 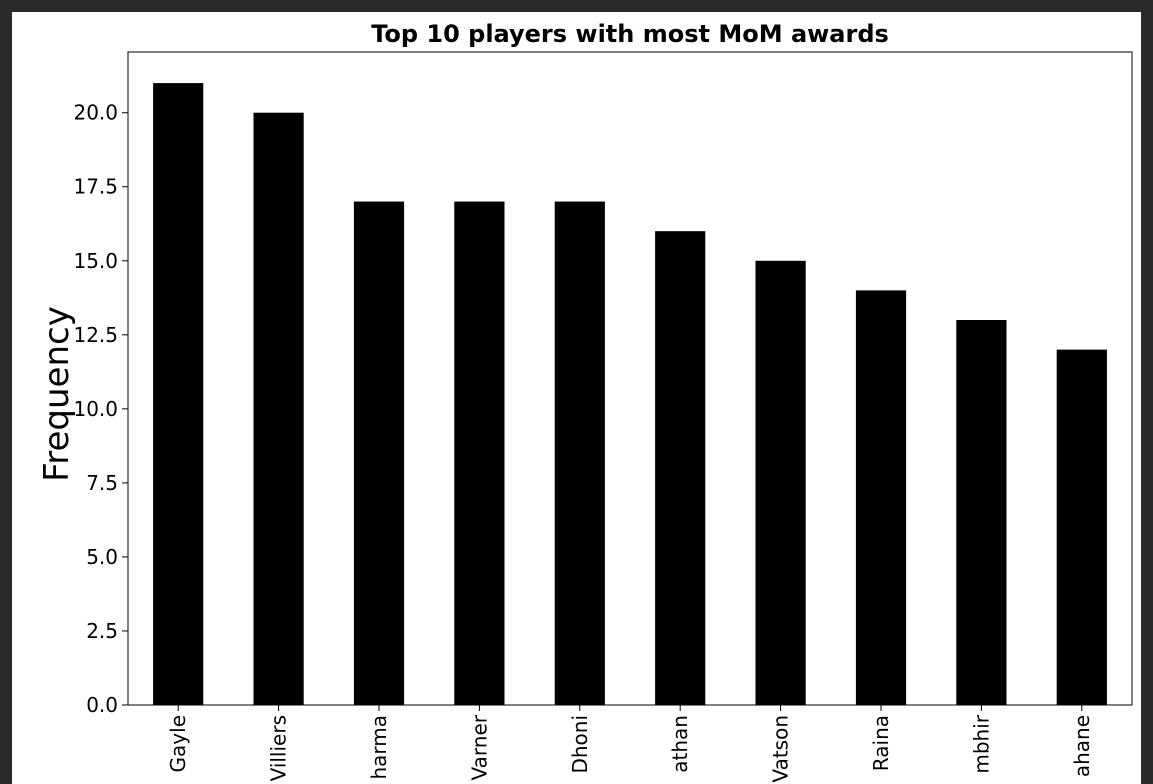 What do you see at coordinates (479, 747) in the screenshot?
I see `x-tick-label-4: Varner` at bounding box center [479, 747].